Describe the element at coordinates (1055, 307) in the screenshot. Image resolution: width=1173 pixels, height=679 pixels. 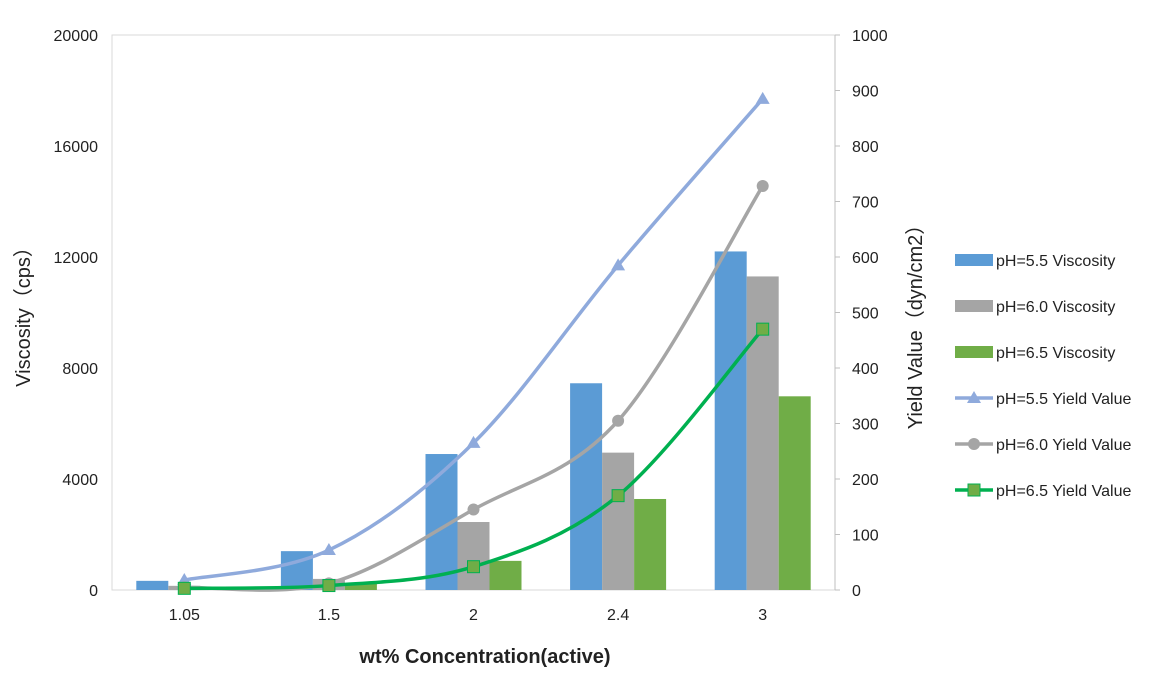
I see `legend-label: pH=6.0 Viscosity` at that location.